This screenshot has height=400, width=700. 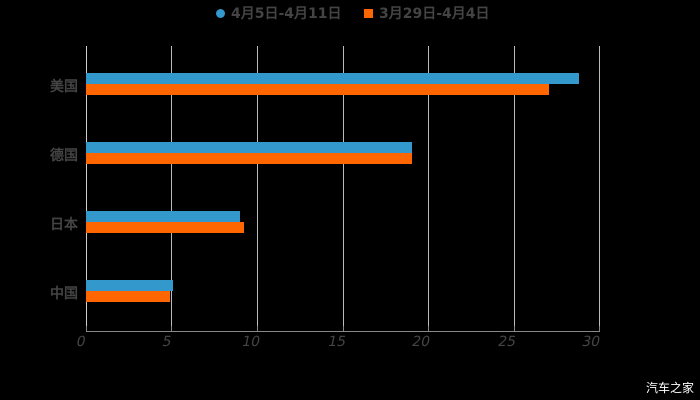 What do you see at coordinates (251, 342) in the screenshot?
I see `x-tick-label-10: 10` at bounding box center [251, 342].